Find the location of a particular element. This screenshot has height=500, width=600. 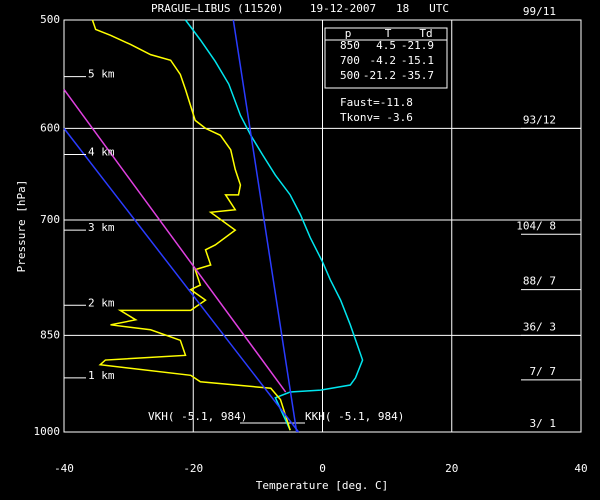

y-tick-label: 1000 is located at coordinates (47, 431).